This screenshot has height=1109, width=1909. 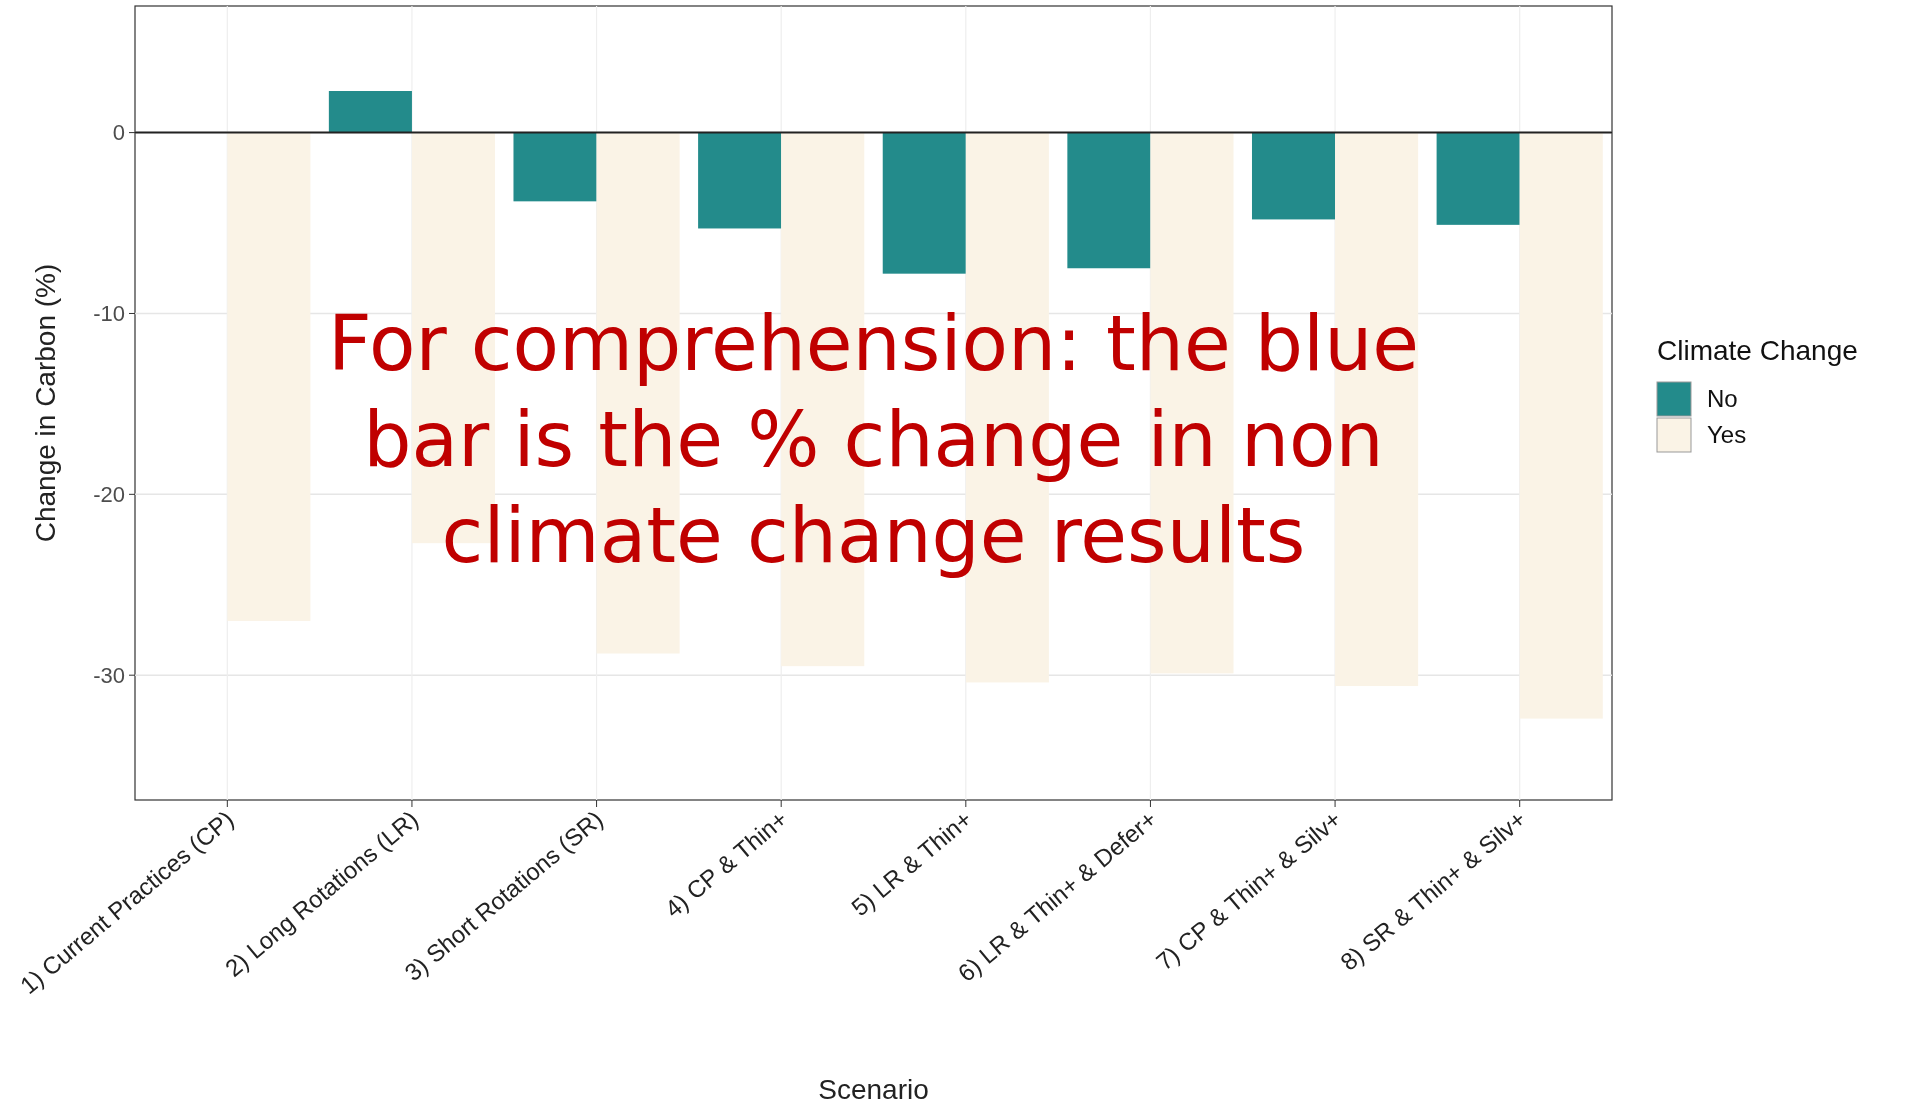 What do you see at coordinates (109, 495) in the screenshot?
I see `y-tick-label: -20` at bounding box center [109, 495].